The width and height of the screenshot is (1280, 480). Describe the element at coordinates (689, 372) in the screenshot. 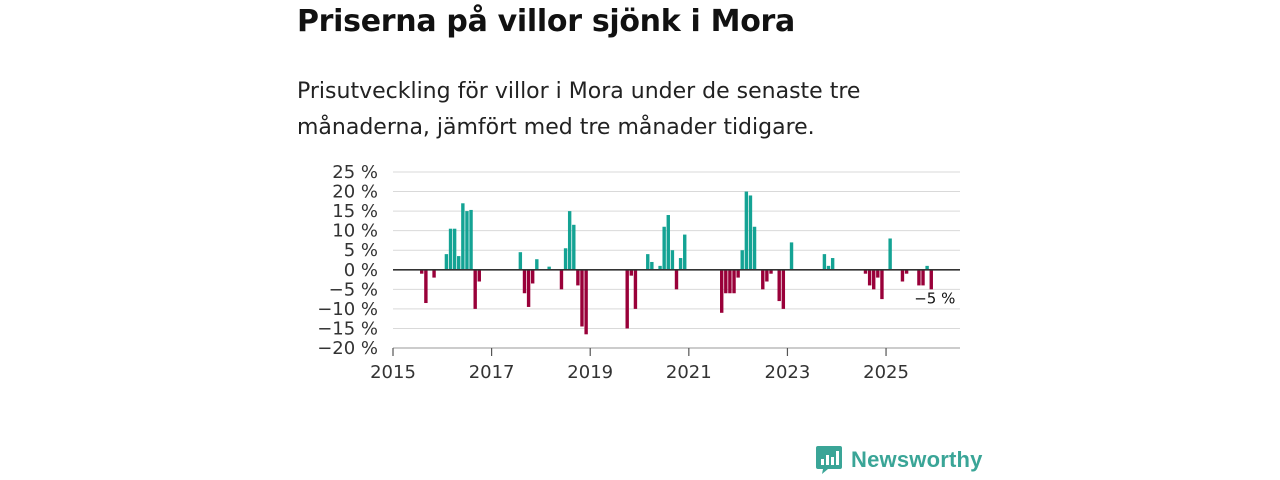

I see `x-tick-label: 2021` at that location.